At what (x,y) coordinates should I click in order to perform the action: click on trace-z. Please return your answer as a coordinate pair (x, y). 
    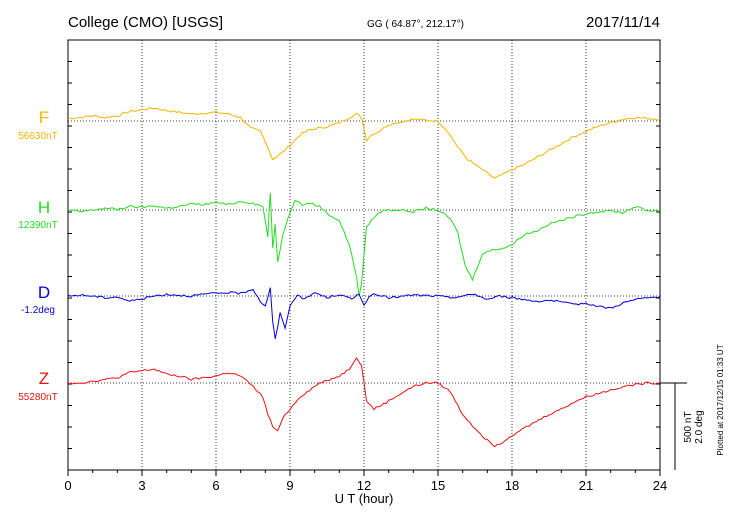
    Looking at the image, I should click on (364, 402).